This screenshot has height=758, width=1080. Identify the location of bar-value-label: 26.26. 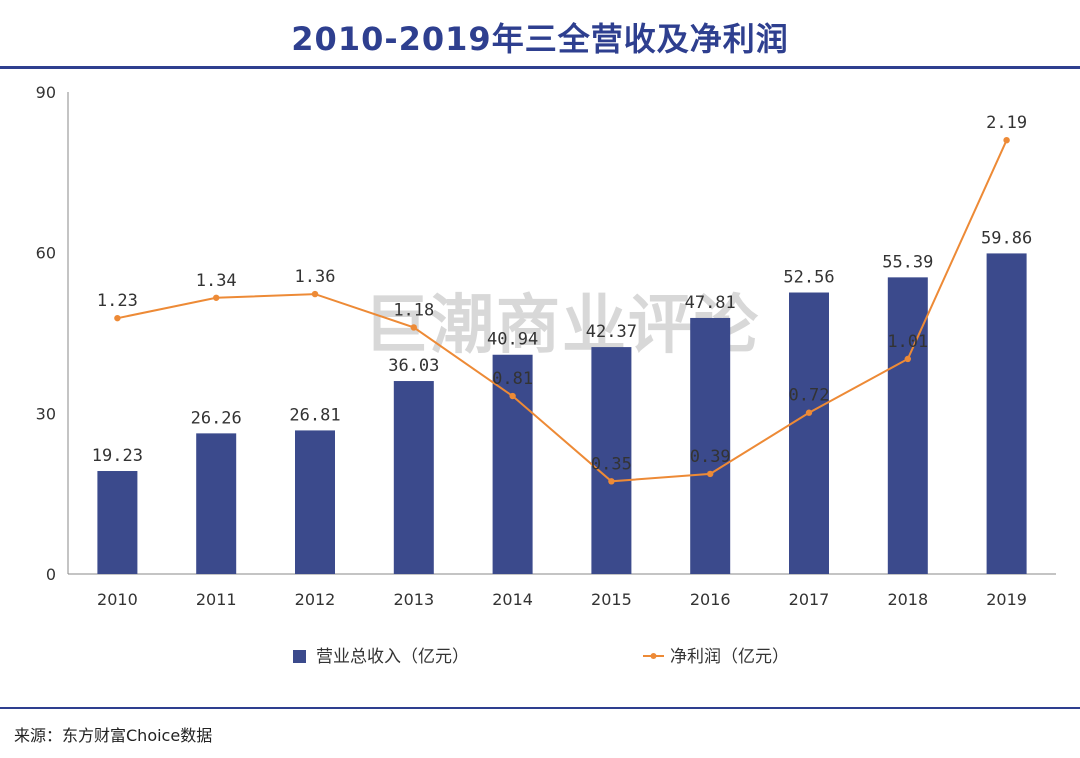
(216, 418).